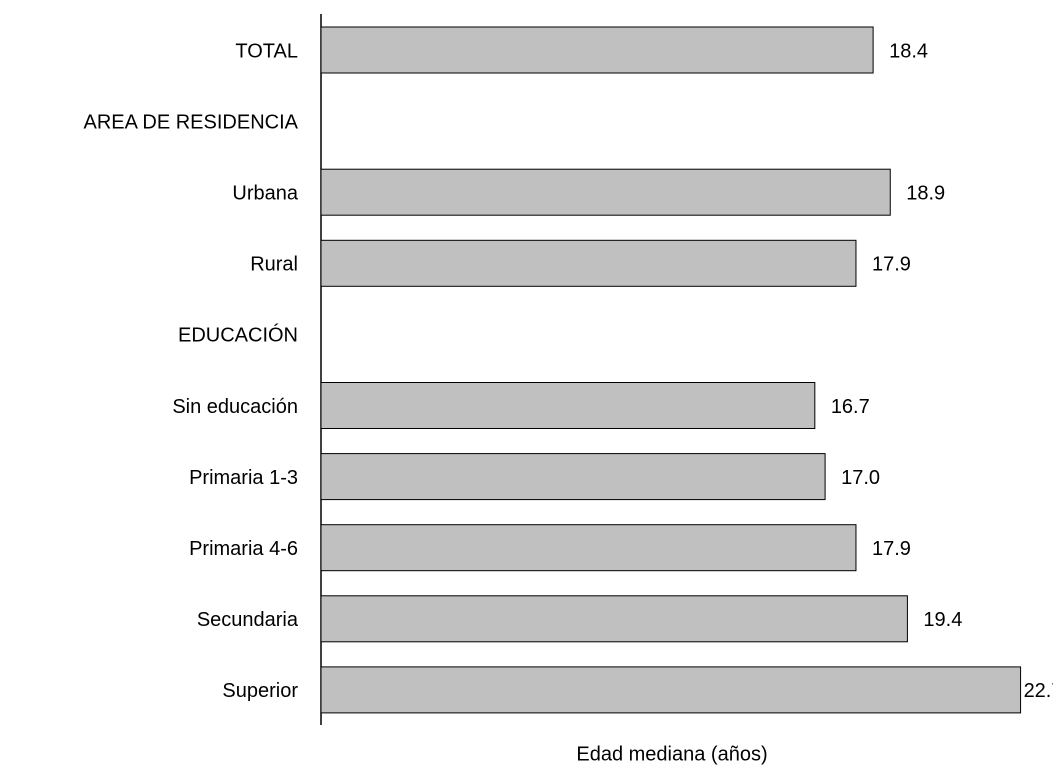  What do you see at coordinates (243, 549) in the screenshot?
I see `y-tick-label: Primaria 4-6` at bounding box center [243, 549].